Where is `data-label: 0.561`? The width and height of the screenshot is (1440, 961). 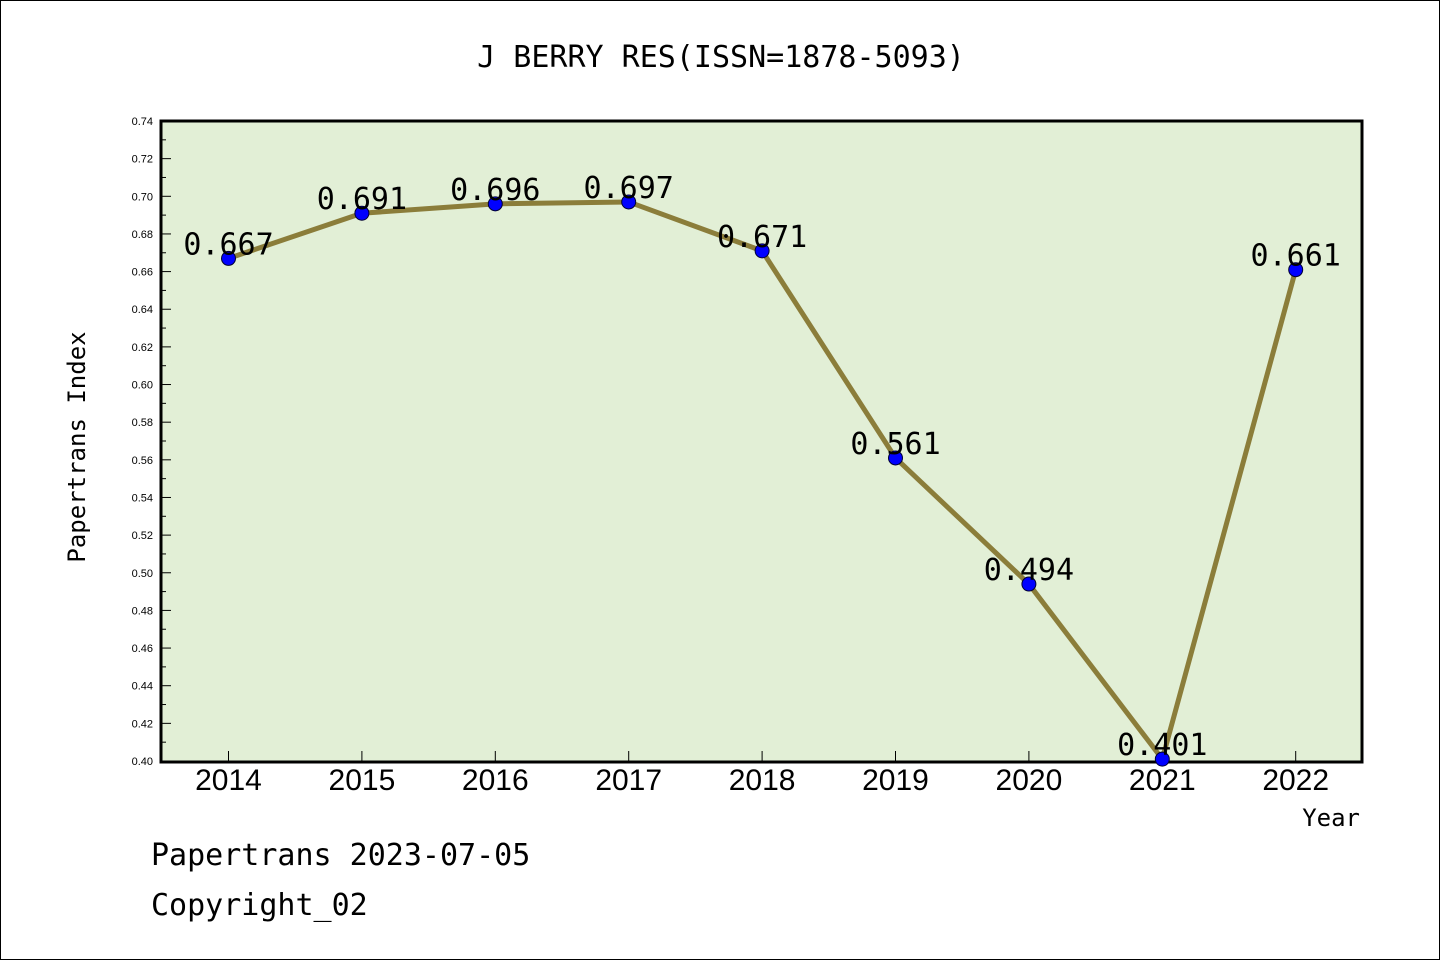
data-label: 0.561 is located at coordinates (895, 444).